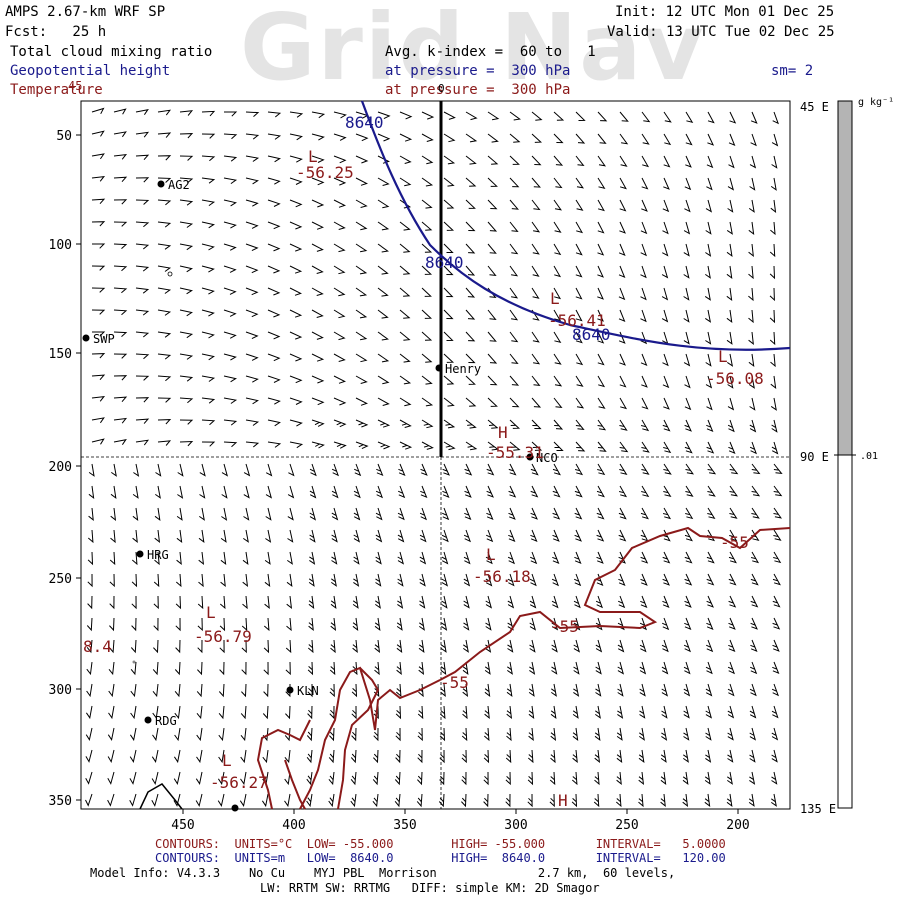 Image resolution: width=900 pixels, height=900 pixels. I want to click on station-dot-kln, so click(290, 690).